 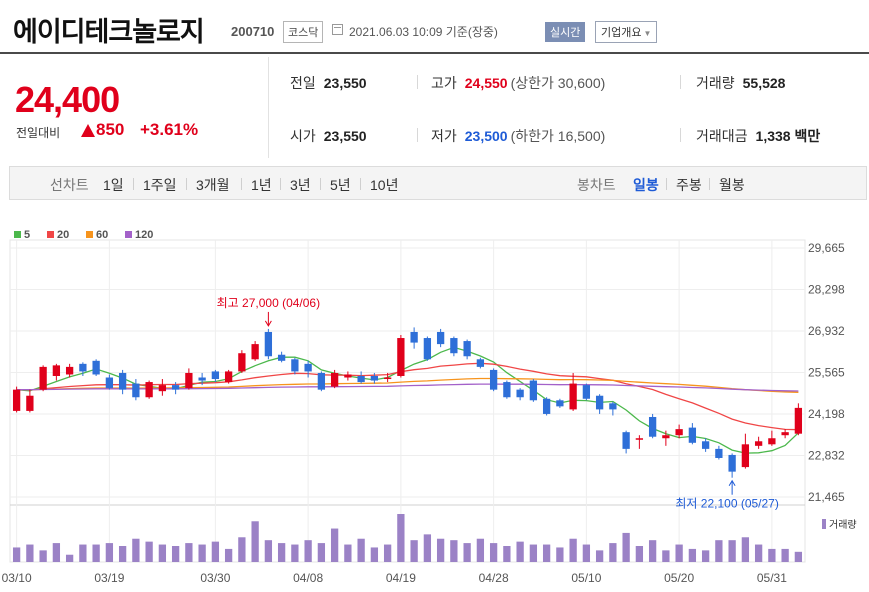 I want to click on period-1d: 1일, so click(x=113, y=185).